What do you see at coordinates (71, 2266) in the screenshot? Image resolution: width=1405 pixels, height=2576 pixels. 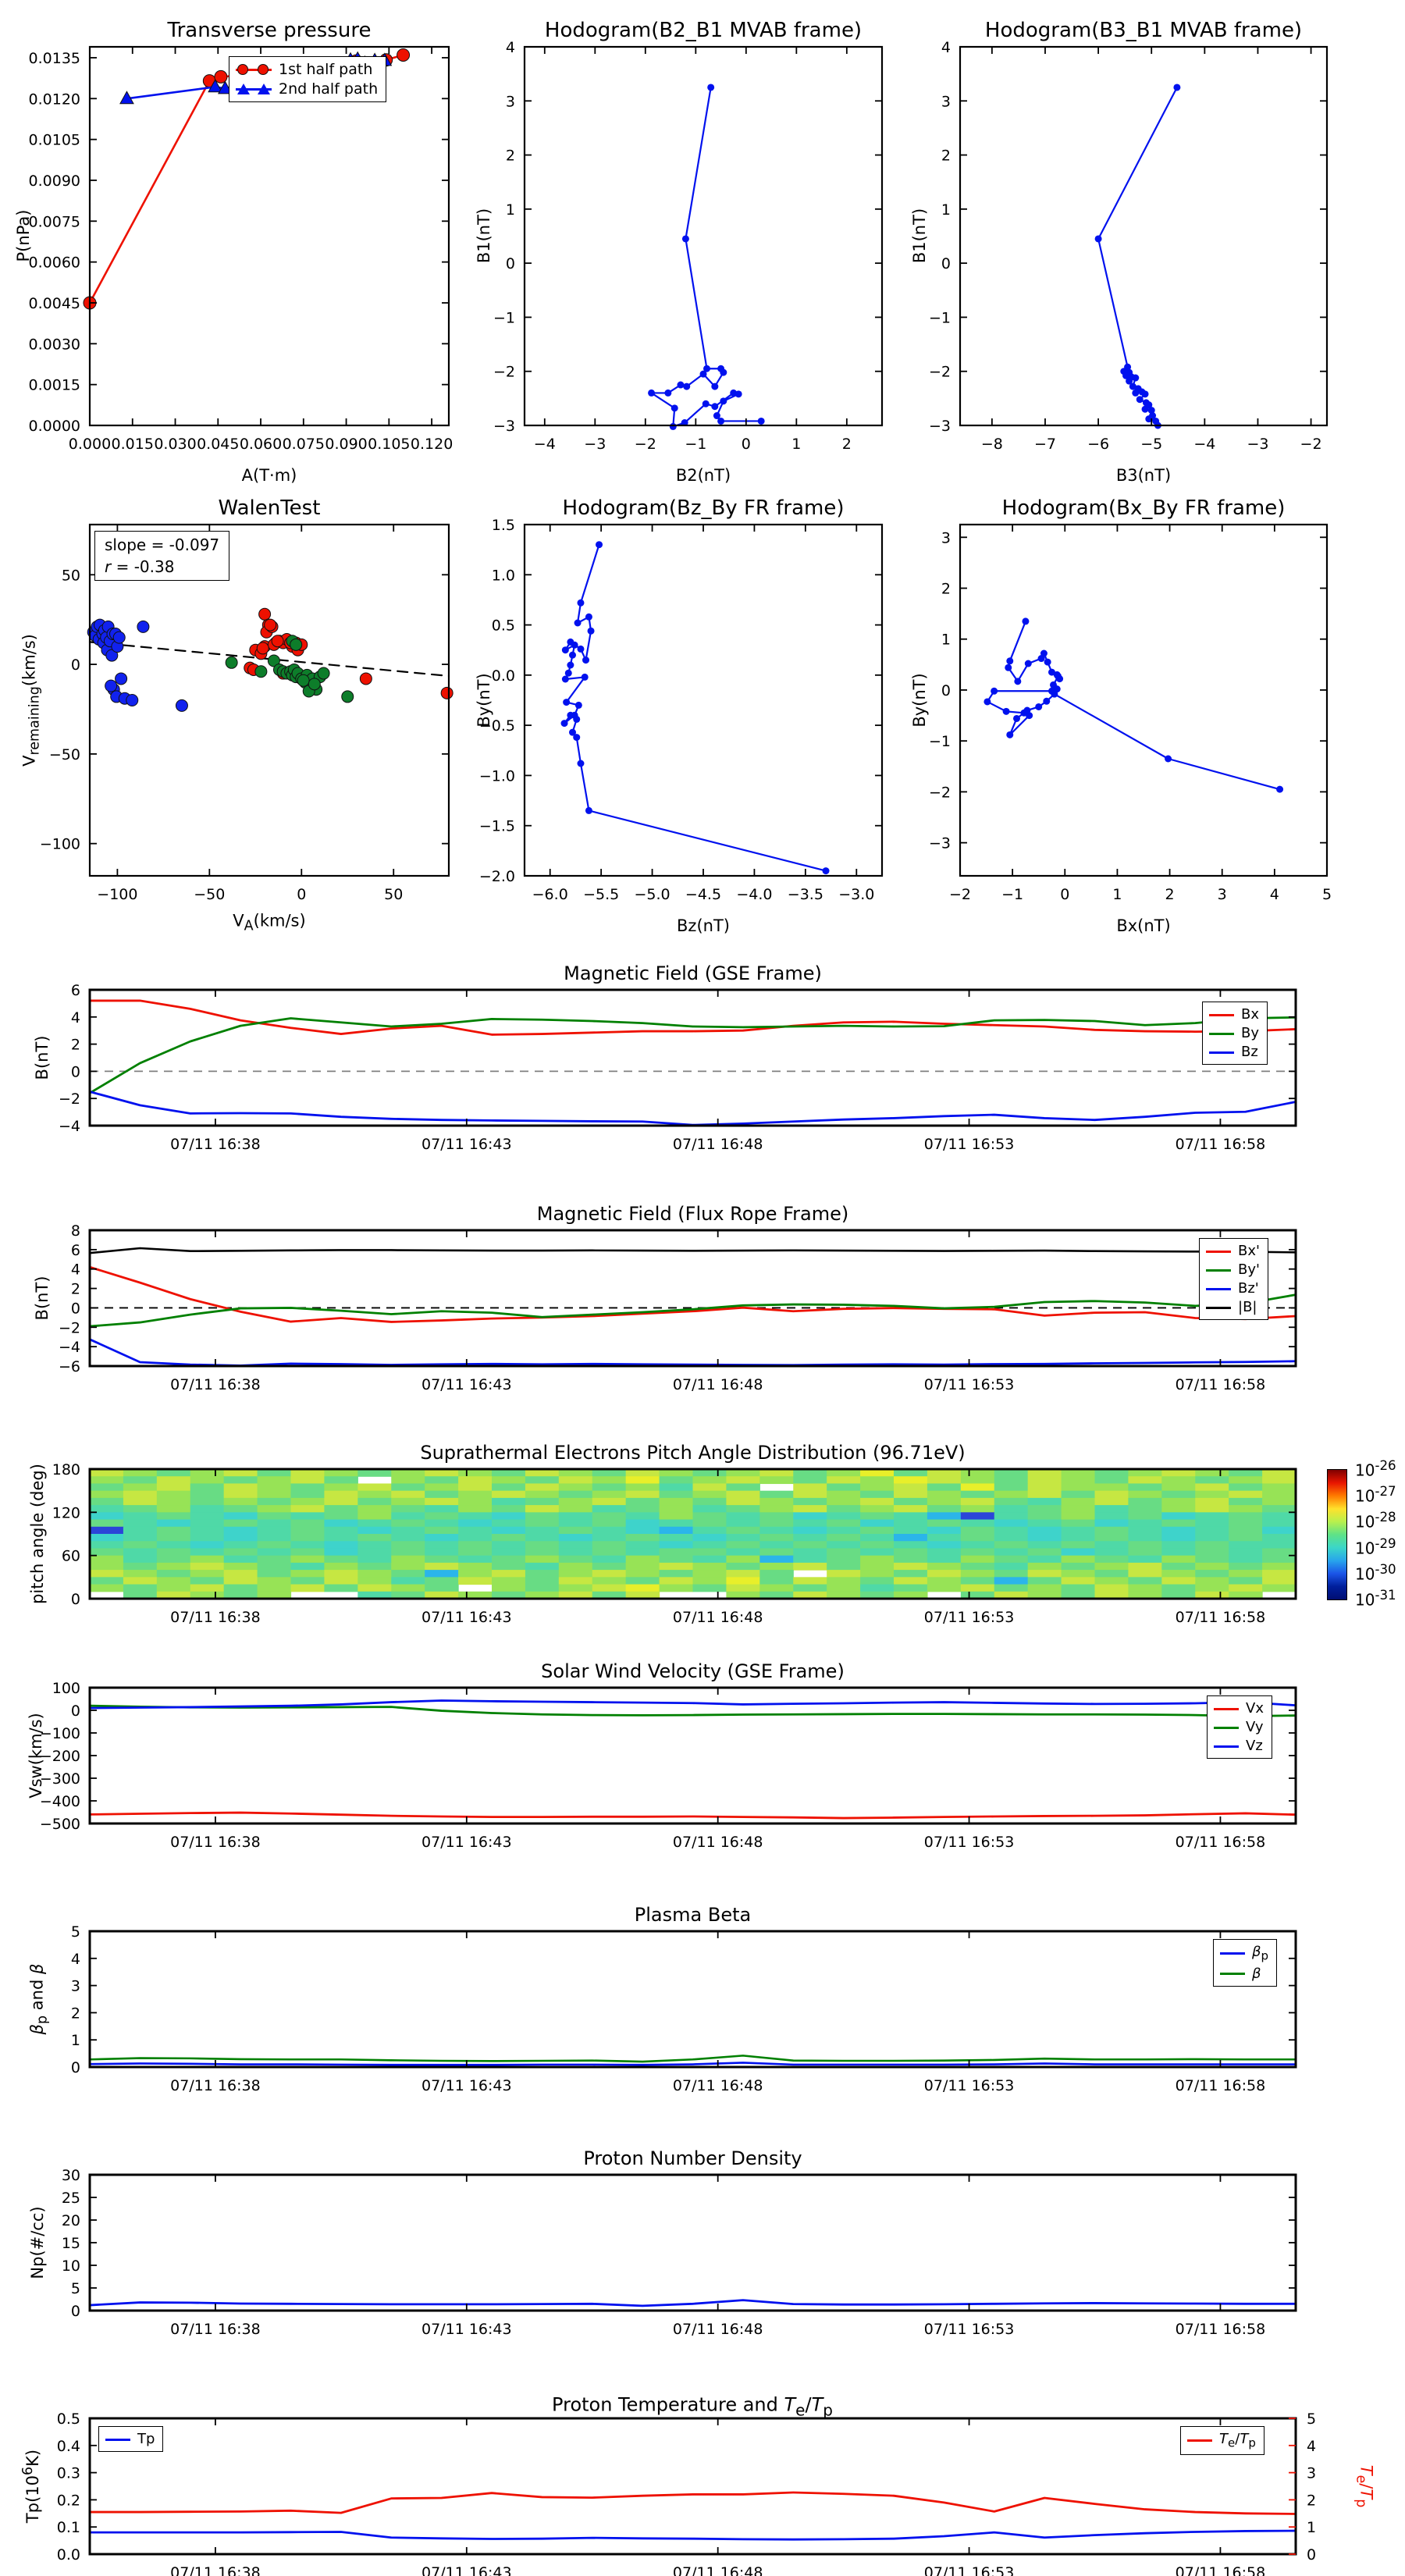 I see `y-tick-label: 10` at bounding box center [71, 2266].